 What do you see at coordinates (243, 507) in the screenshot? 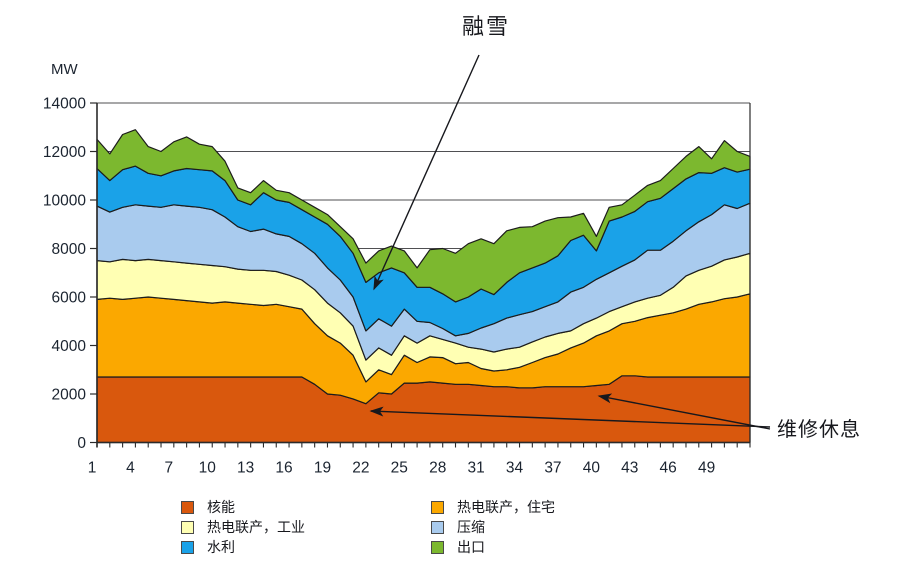
I see `legend-item-nuclear: 核能` at bounding box center [243, 507].